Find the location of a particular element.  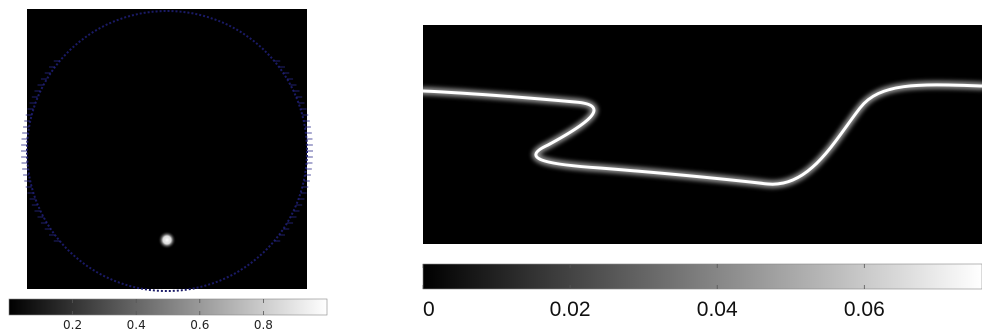

right-colorbar-tick-label: 0.02 is located at coordinates (570, 309).